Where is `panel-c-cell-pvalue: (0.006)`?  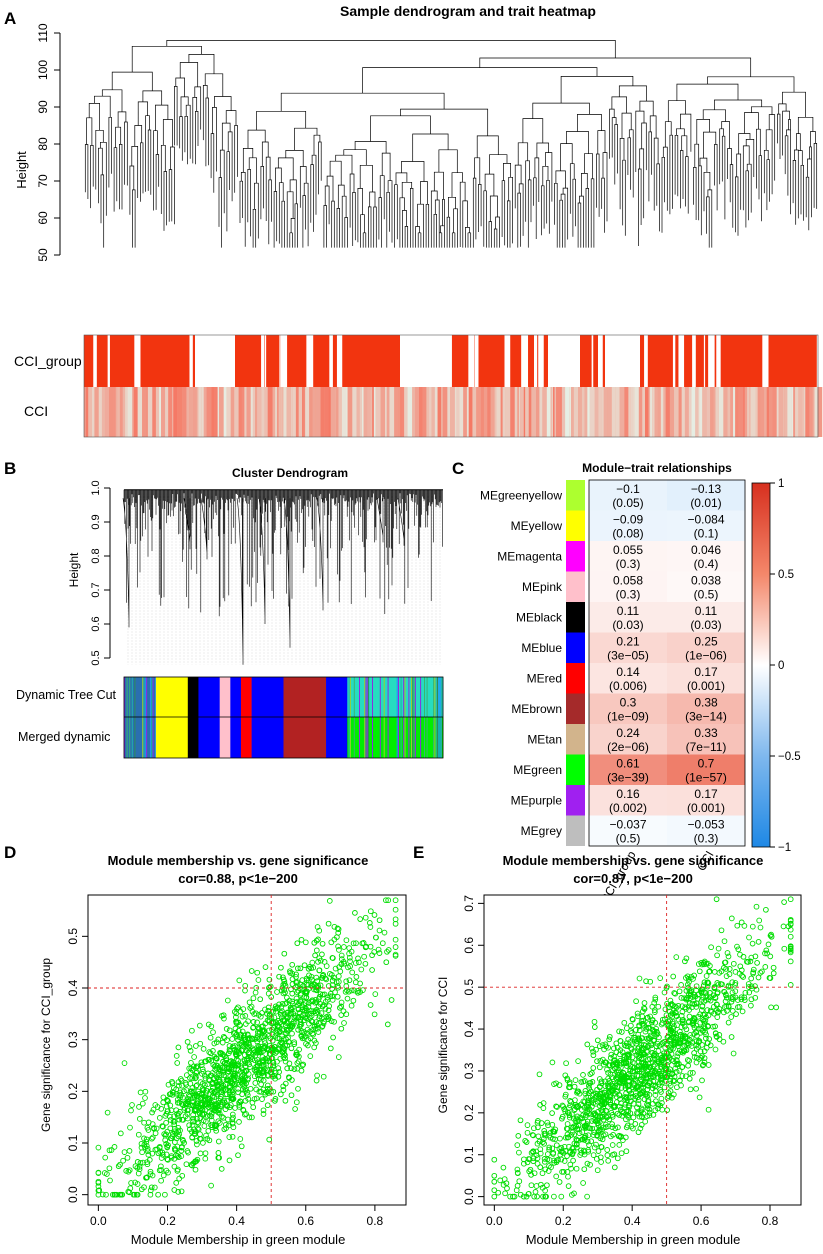 panel-c-cell-pvalue: (0.006) is located at coordinates (628, 686).